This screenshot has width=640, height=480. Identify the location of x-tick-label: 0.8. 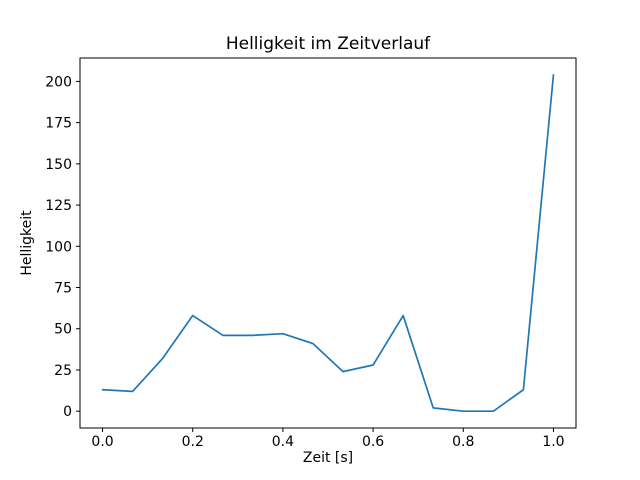
(463, 442).